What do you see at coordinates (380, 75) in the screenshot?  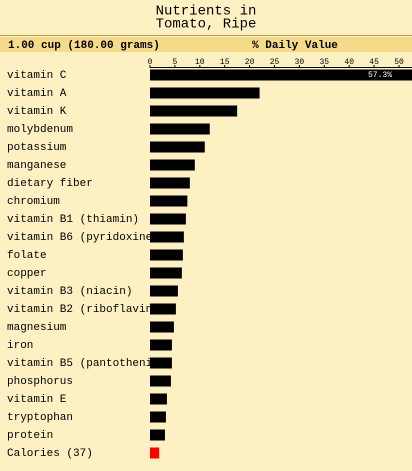 I see `value-label: 57.3%` at bounding box center [380, 75].